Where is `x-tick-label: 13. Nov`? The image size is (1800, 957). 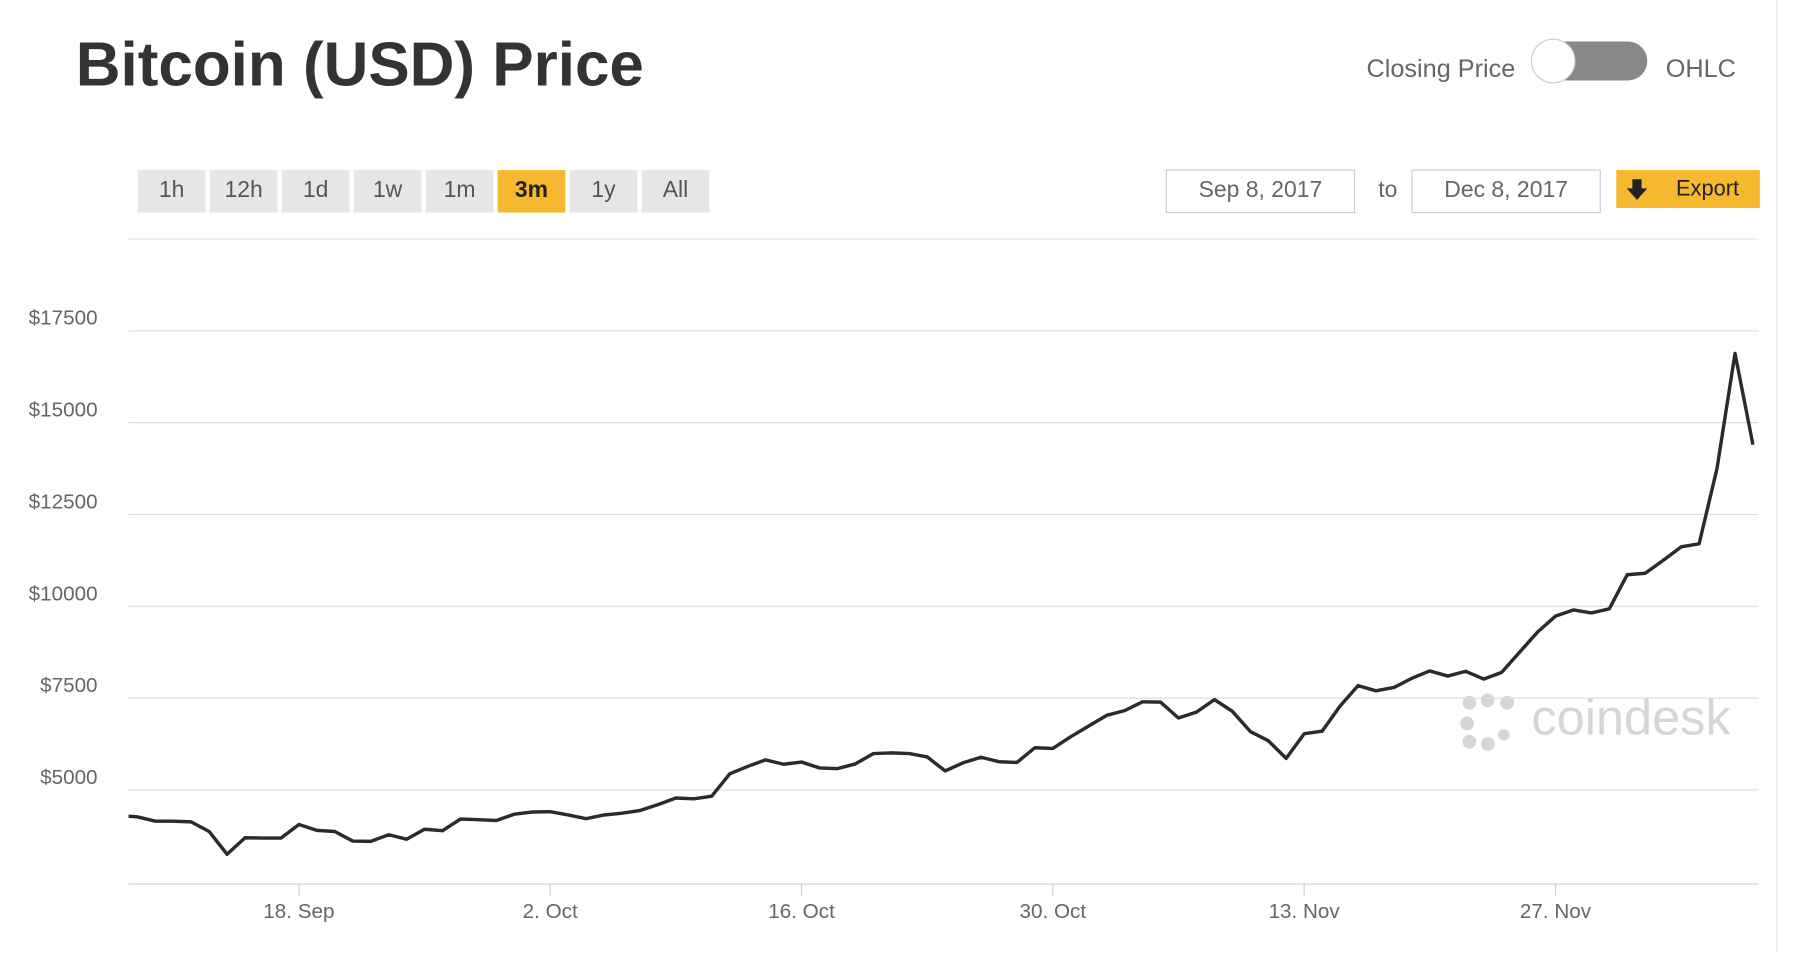
x-tick-label: 13. Nov is located at coordinates (1305, 911).